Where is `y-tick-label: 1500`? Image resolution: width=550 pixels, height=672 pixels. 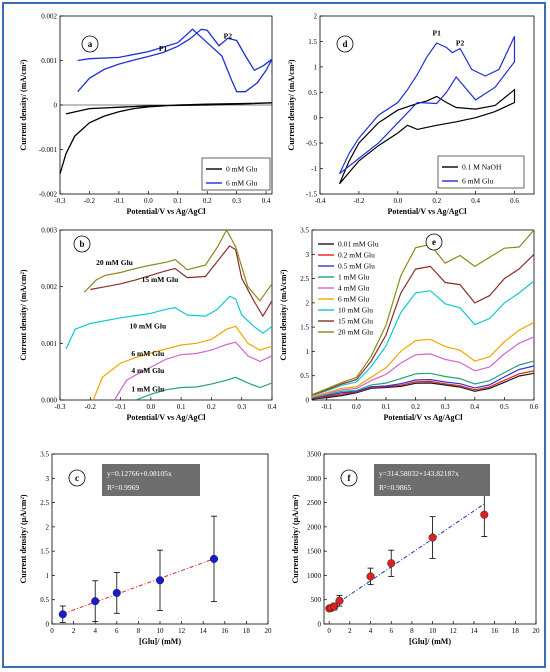 y-tick-label: 1500 is located at coordinates (314, 552).